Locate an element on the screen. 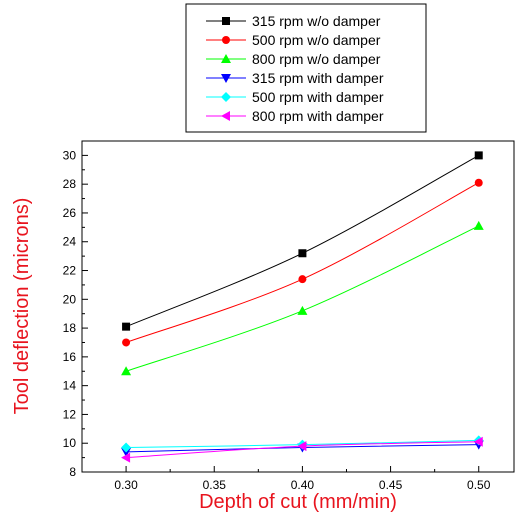 The width and height of the screenshot is (522, 523). x-tick-label: 0.45 is located at coordinates (391, 485).